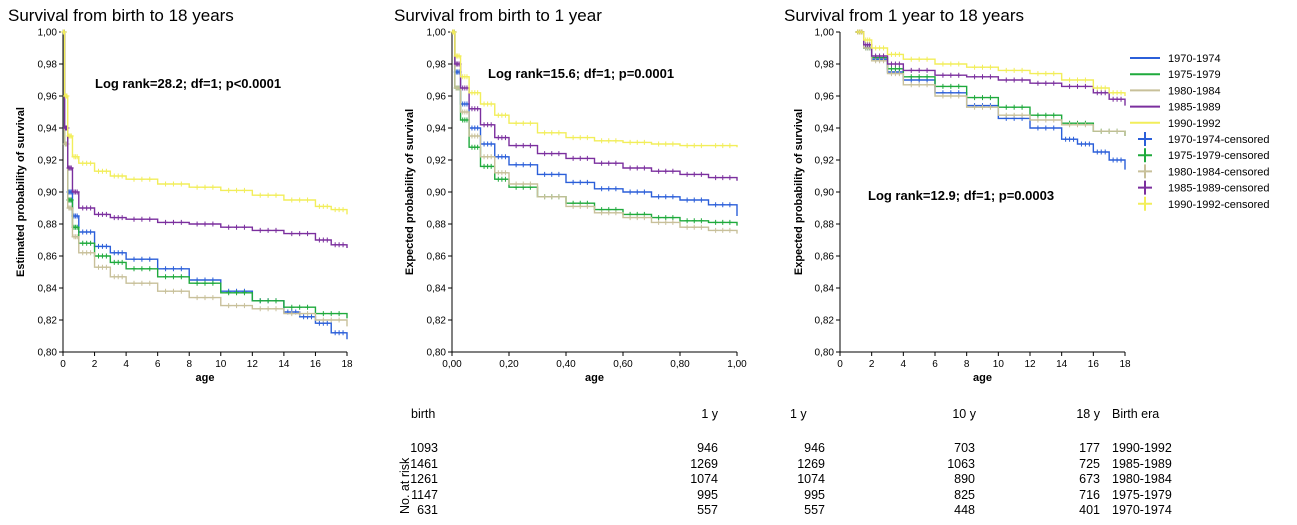 The width and height of the screenshot is (1297, 525). I want to click on x-tick-label: 14, so click(1062, 364).